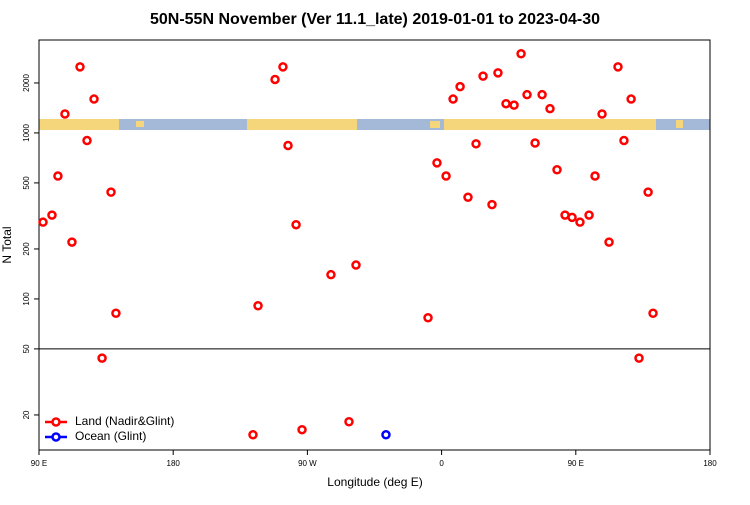 The image size is (750, 505). Describe the element at coordinates (441, 463) in the screenshot. I see `x-tick-label: 0` at that location.